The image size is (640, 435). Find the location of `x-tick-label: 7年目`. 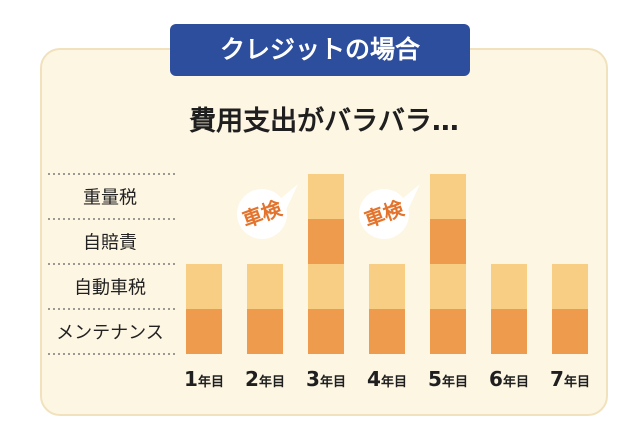

x-tick-label: 7年目 is located at coordinates (570, 379).